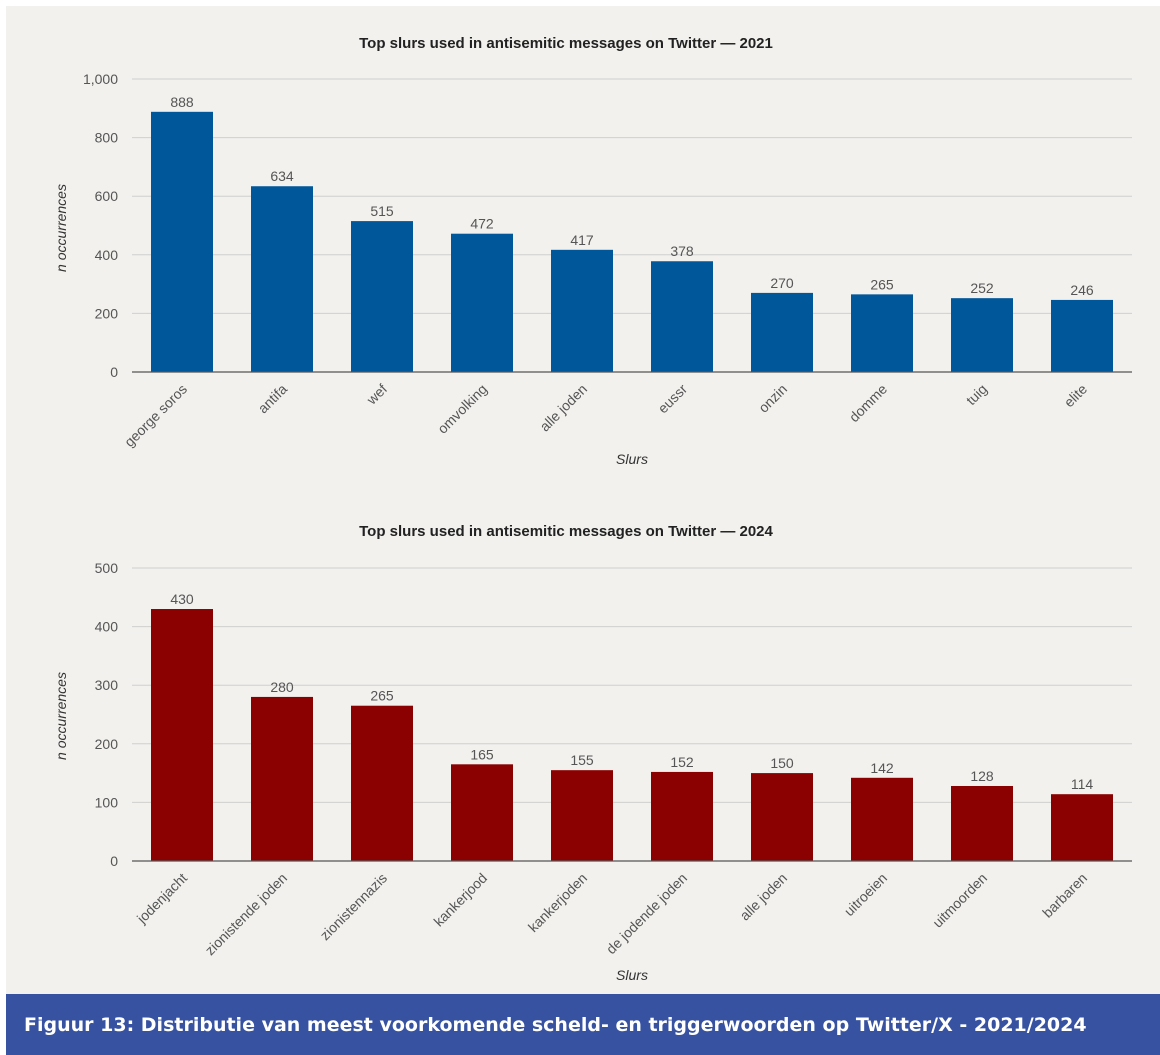 The width and height of the screenshot is (1160, 1055). What do you see at coordinates (482, 224) in the screenshot?
I see `bar-value-label: 472` at bounding box center [482, 224].